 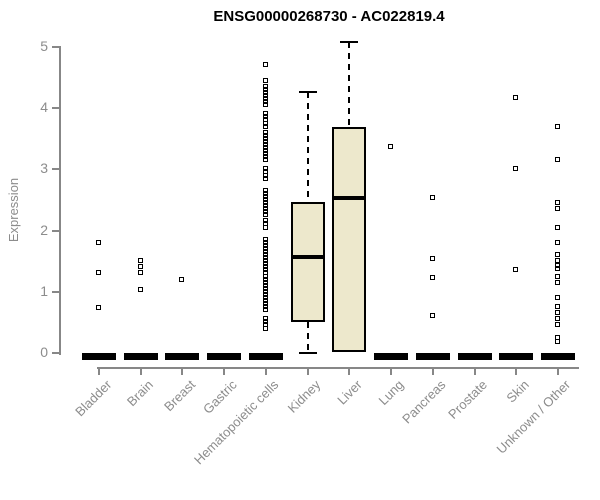 What do you see at coordinates (307, 91) in the screenshot?
I see `whisker-cap-upper-kidney` at bounding box center [307, 91].